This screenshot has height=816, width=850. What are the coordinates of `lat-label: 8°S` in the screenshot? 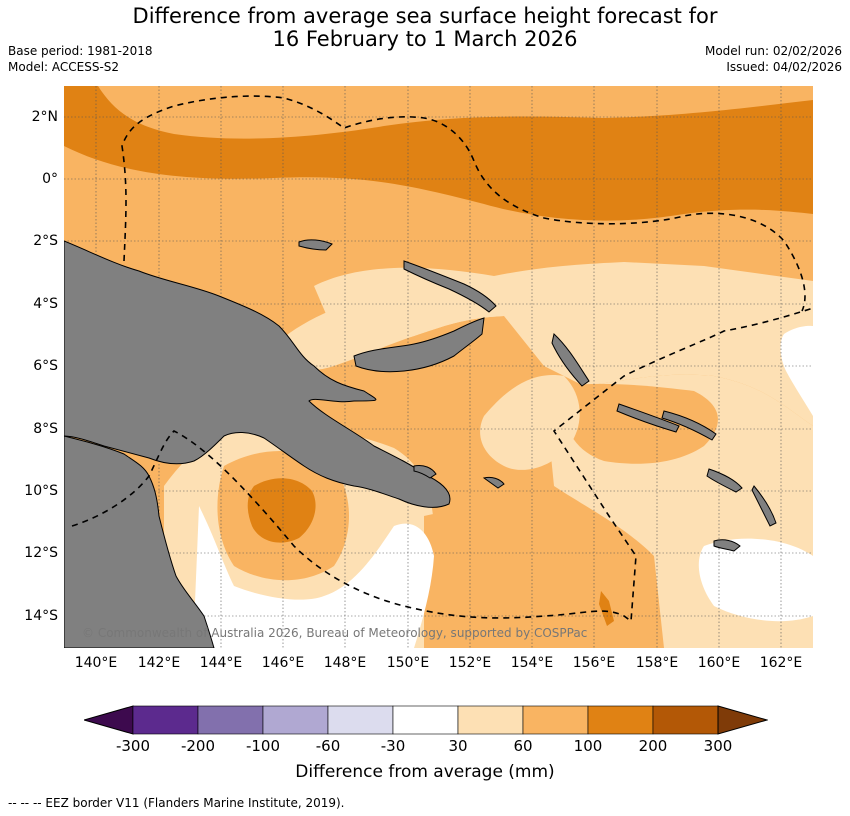 It's located at (45, 429).